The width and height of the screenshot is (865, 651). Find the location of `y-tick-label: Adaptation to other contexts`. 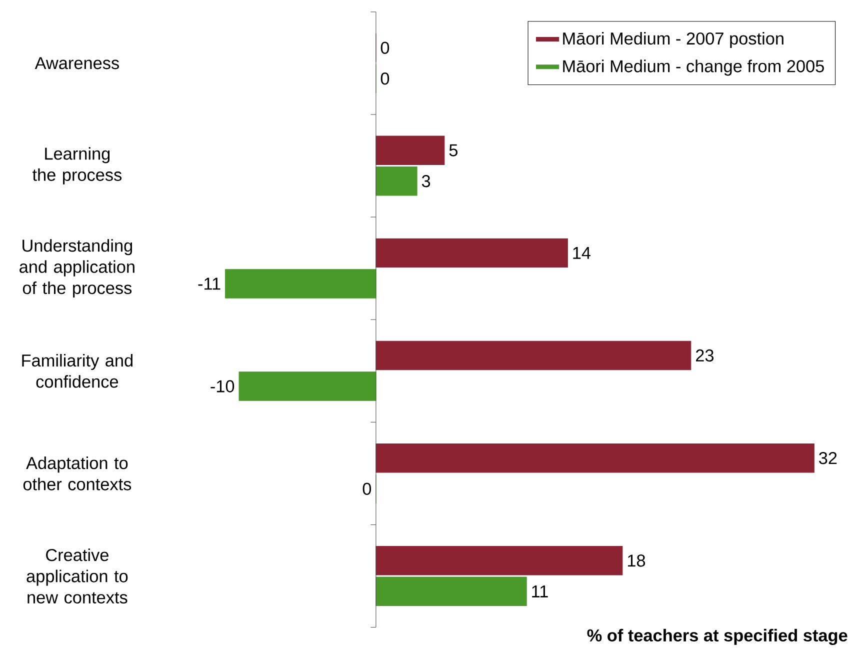

y-tick-label: Adaptation to other contexts is located at coordinates (77, 473).